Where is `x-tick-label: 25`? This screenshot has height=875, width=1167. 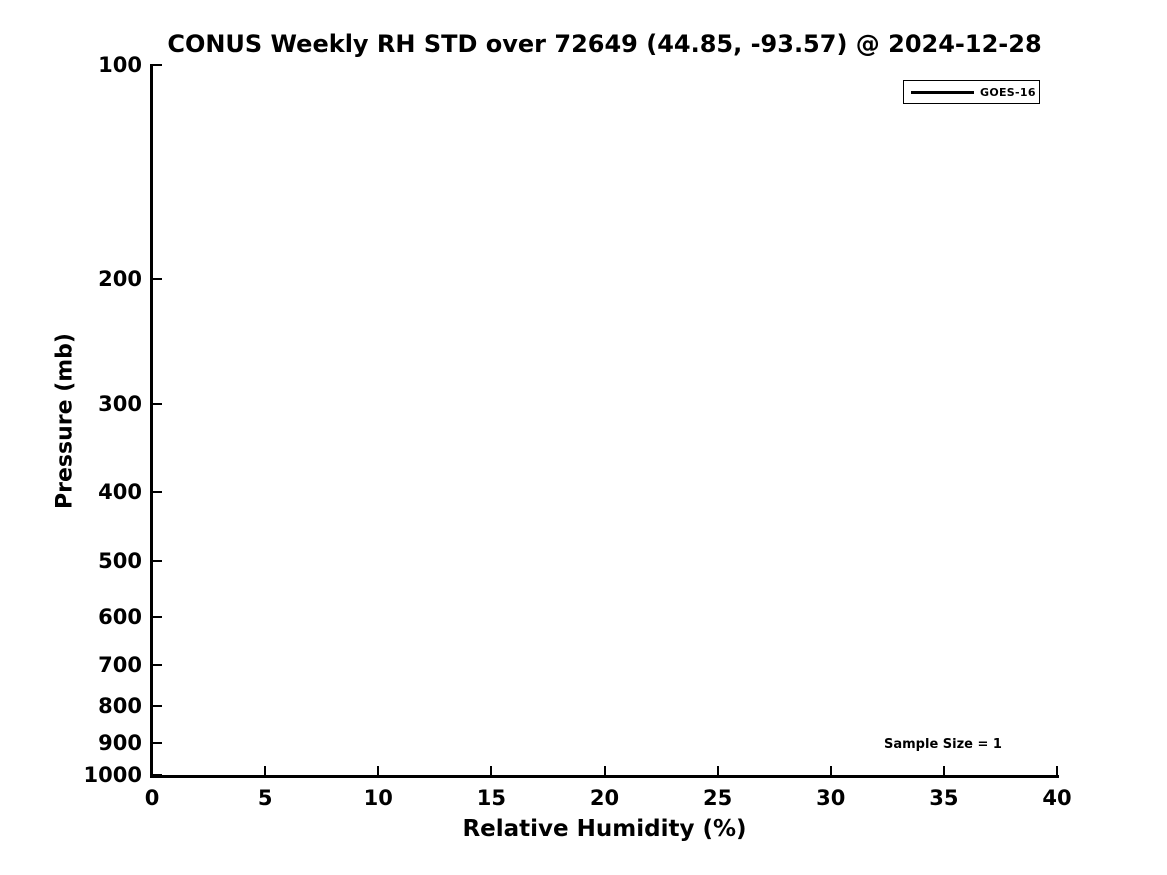 x-tick-label: 25 is located at coordinates (718, 798).